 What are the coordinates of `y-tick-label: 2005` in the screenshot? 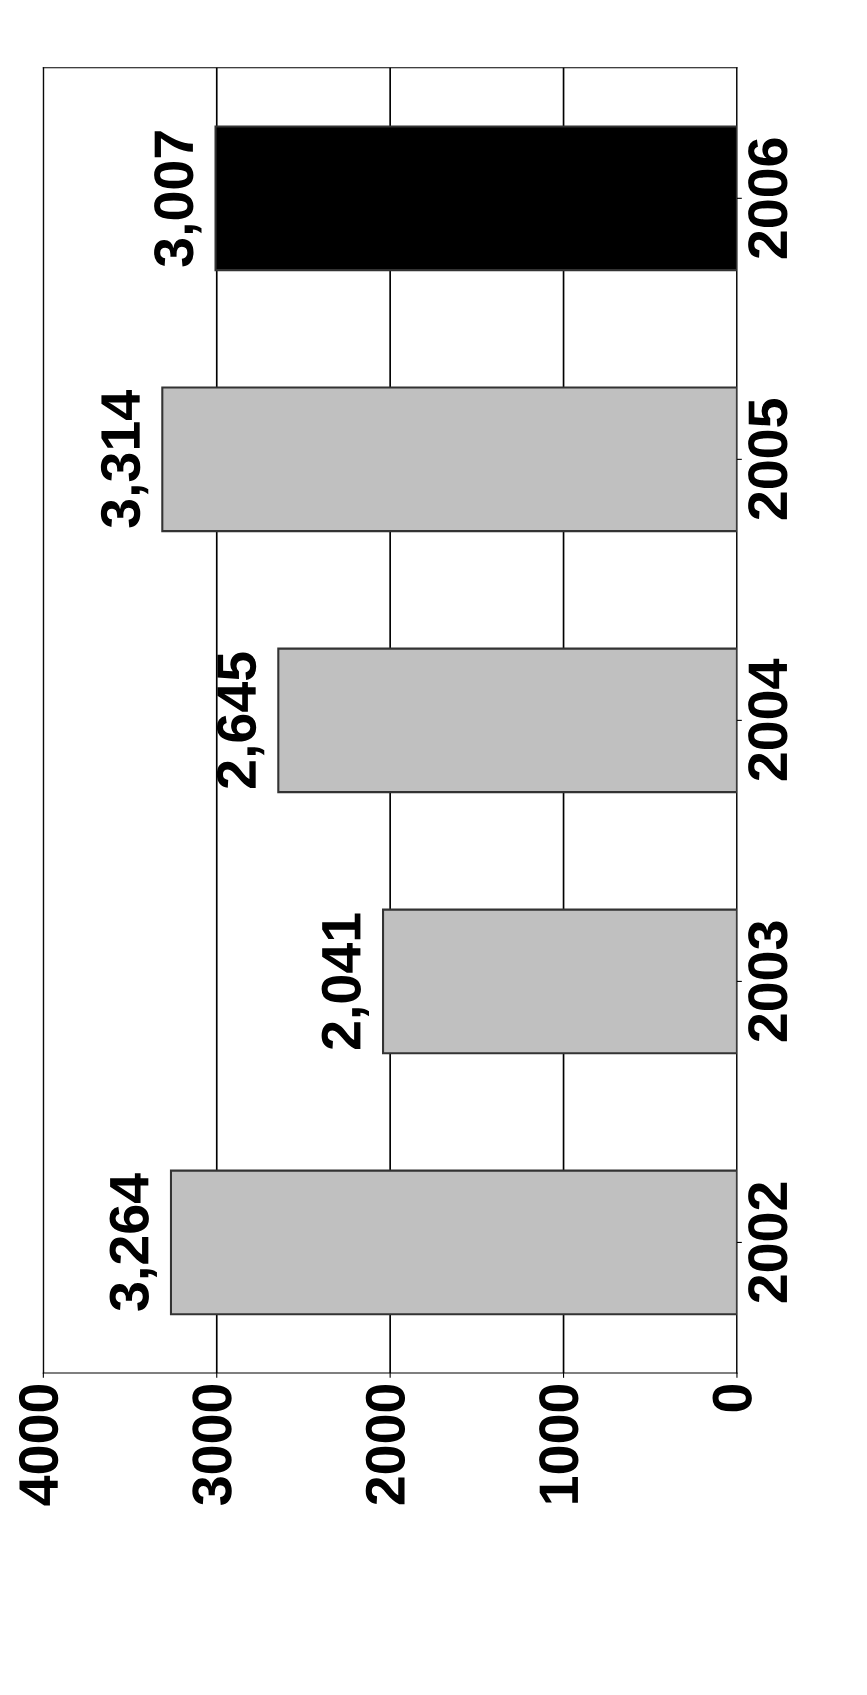 It's located at (768, 459).